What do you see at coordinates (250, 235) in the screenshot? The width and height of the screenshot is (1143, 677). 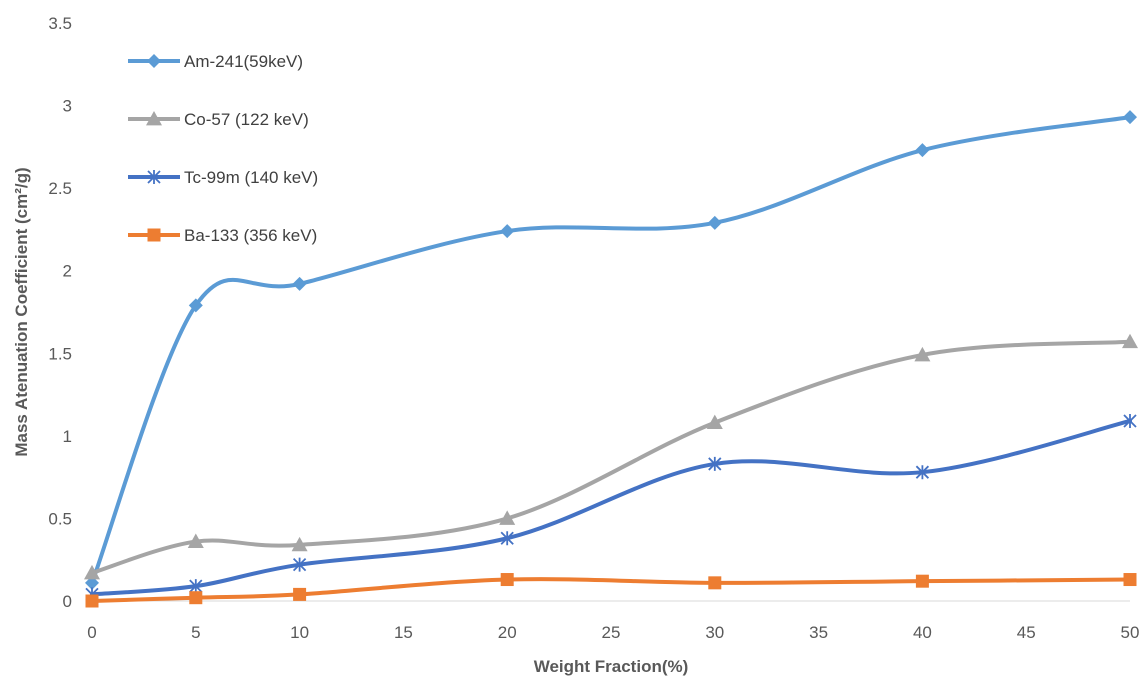 I see `legend-label: Ba-133 (356 keV)` at bounding box center [250, 235].